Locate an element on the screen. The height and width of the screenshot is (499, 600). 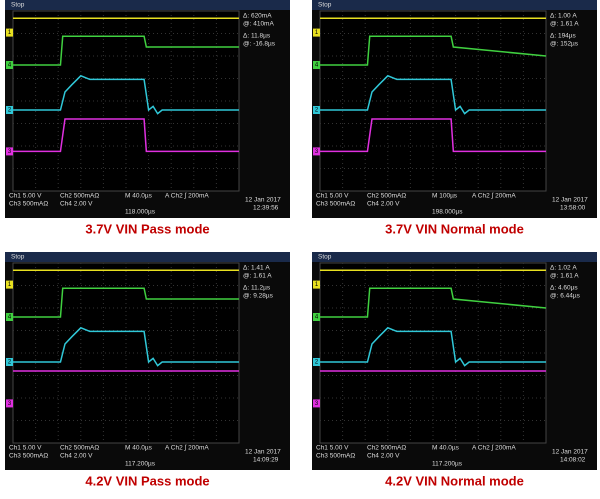
cursor-readout: @: 6.44µs is located at coordinates (565, 296).